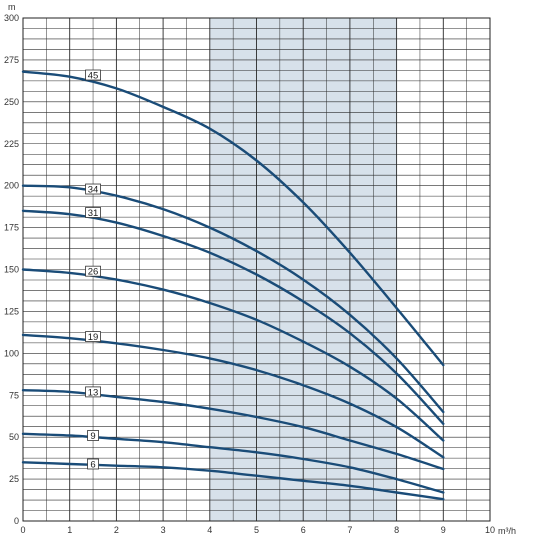 The image size is (536, 541). Describe the element at coordinates (11, 186) in the screenshot. I see `y-tick-label: 200` at that location.